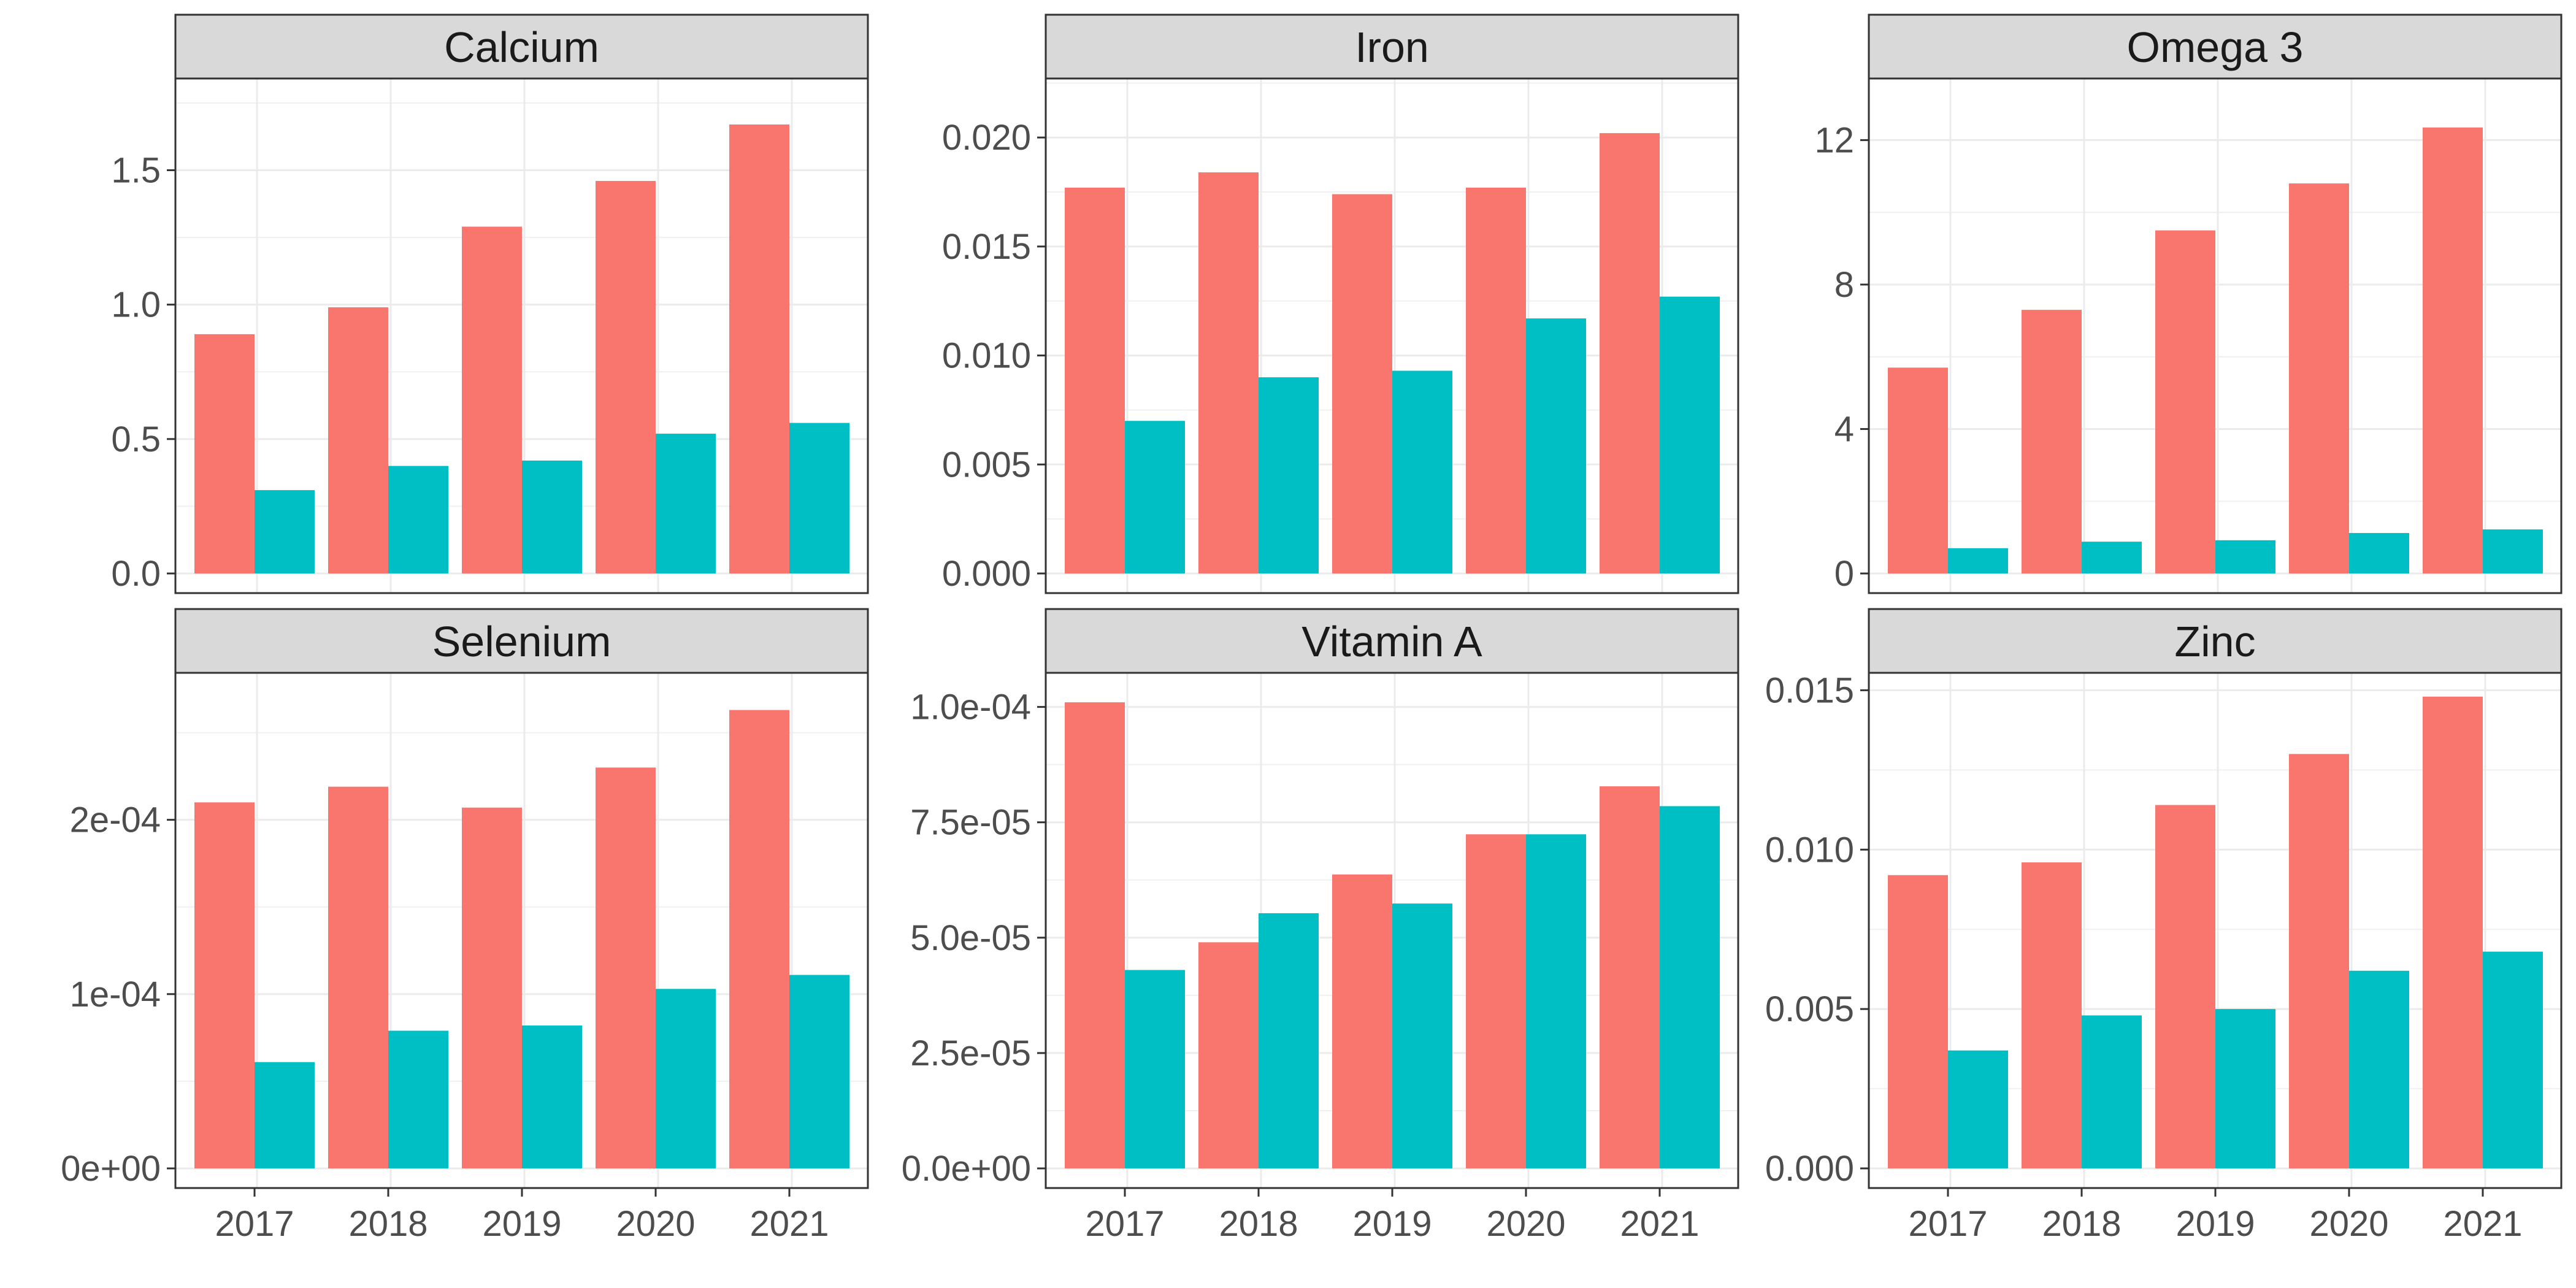 This screenshot has height=1288, width=2576. What do you see at coordinates (1496, 1001) in the screenshot?
I see `bar-vitamin-a-2020-s1` at bounding box center [1496, 1001].